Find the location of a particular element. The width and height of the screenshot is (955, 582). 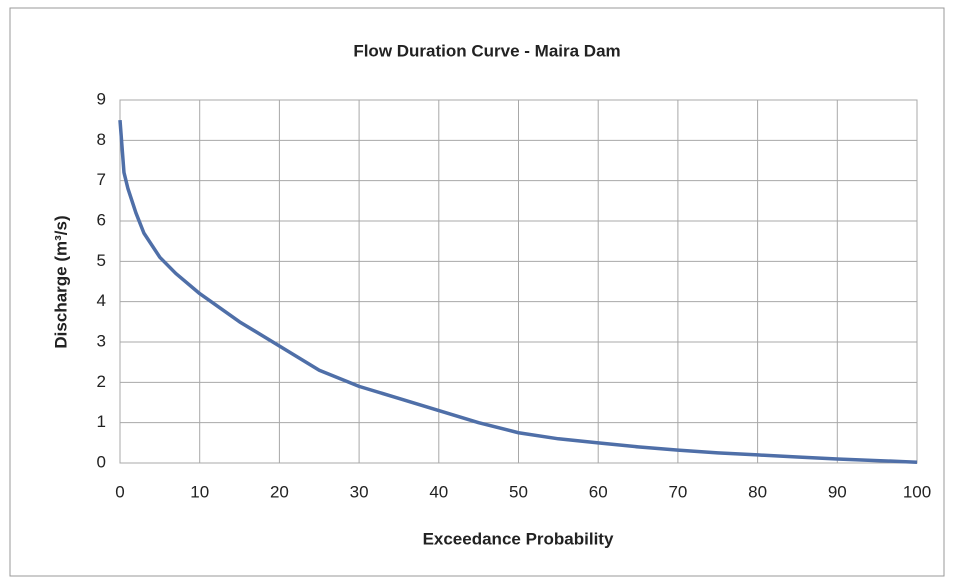

y-tick-label: 3 is located at coordinates (101, 340).